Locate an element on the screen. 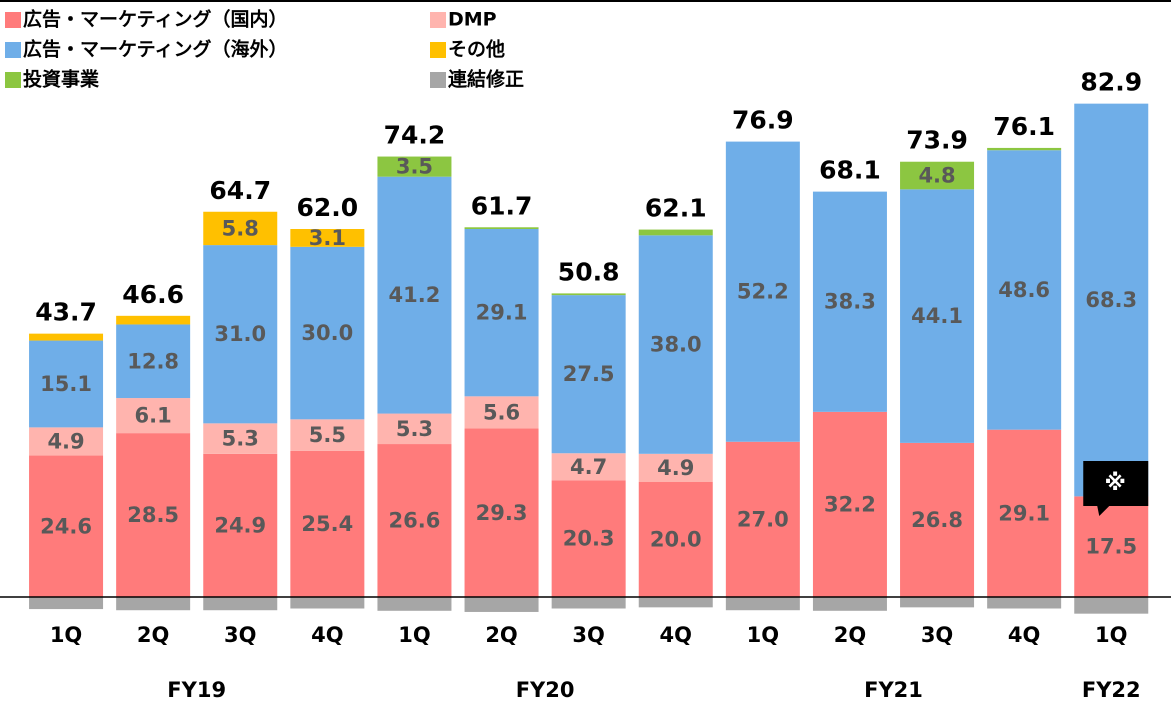 Image resolution: width=1171 pixels, height=704 pixels. segment-label: 20.0 is located at coordinates (676, 540).